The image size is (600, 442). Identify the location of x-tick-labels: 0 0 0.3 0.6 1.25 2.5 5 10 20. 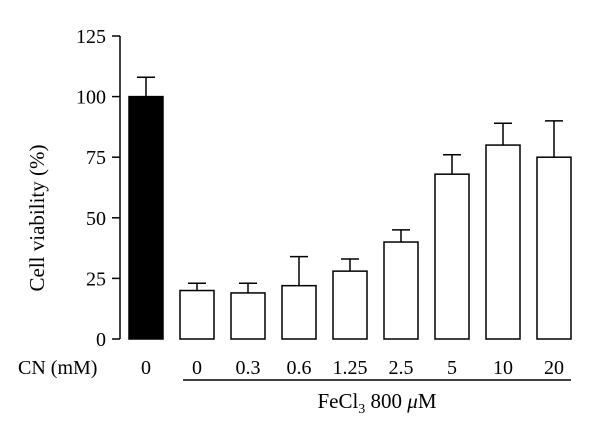
(352, 368).